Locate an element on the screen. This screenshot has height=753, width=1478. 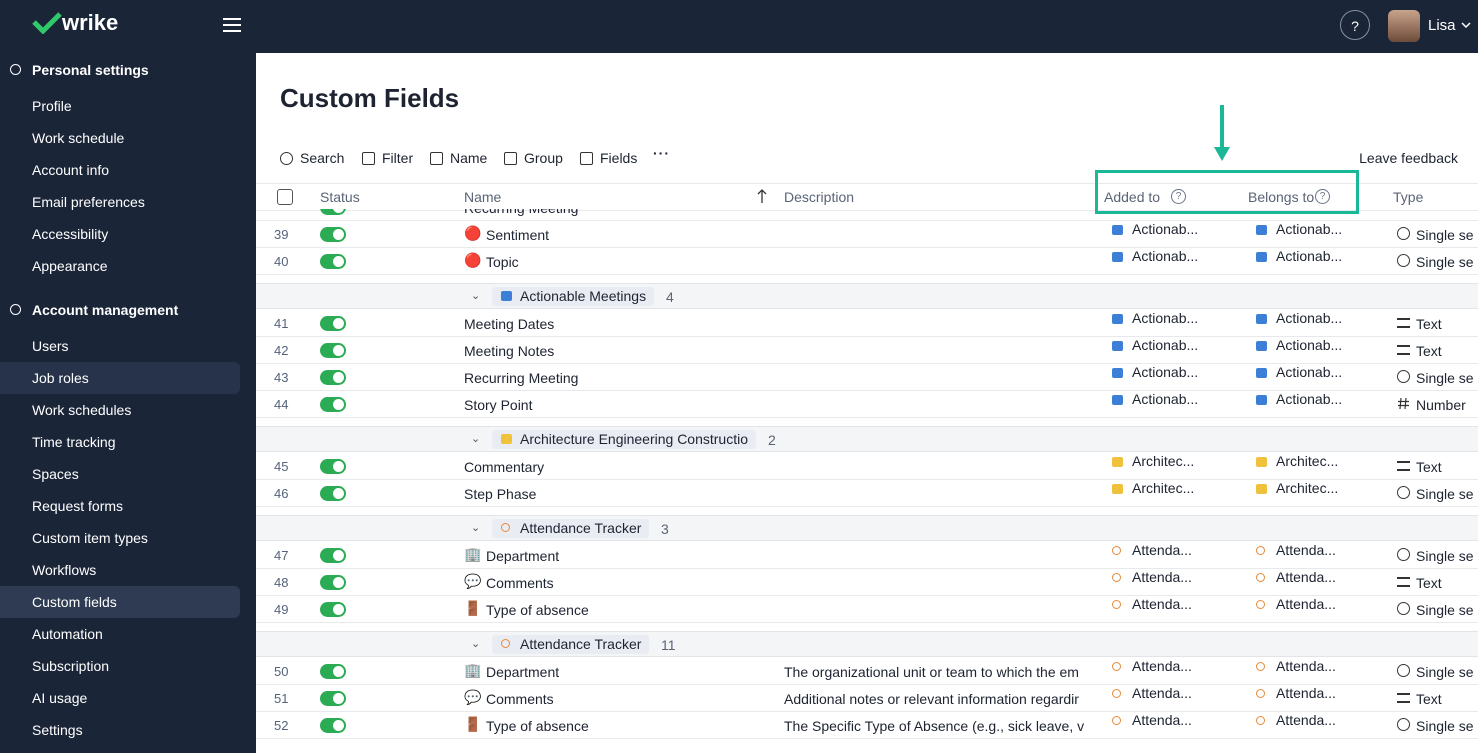
row-name: Commentary is located at coordinates (504, 467).